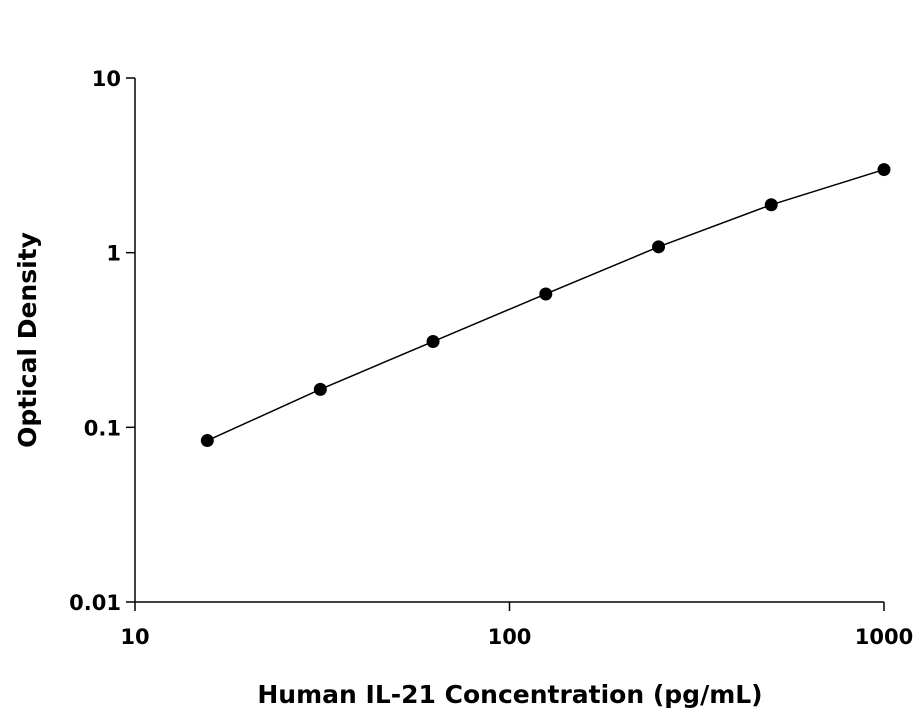 This screenshot has height=721, width=922. Describe the element at coordinates (113, 254) in the screenshot. I see `y-tick-label: 1` at that location.